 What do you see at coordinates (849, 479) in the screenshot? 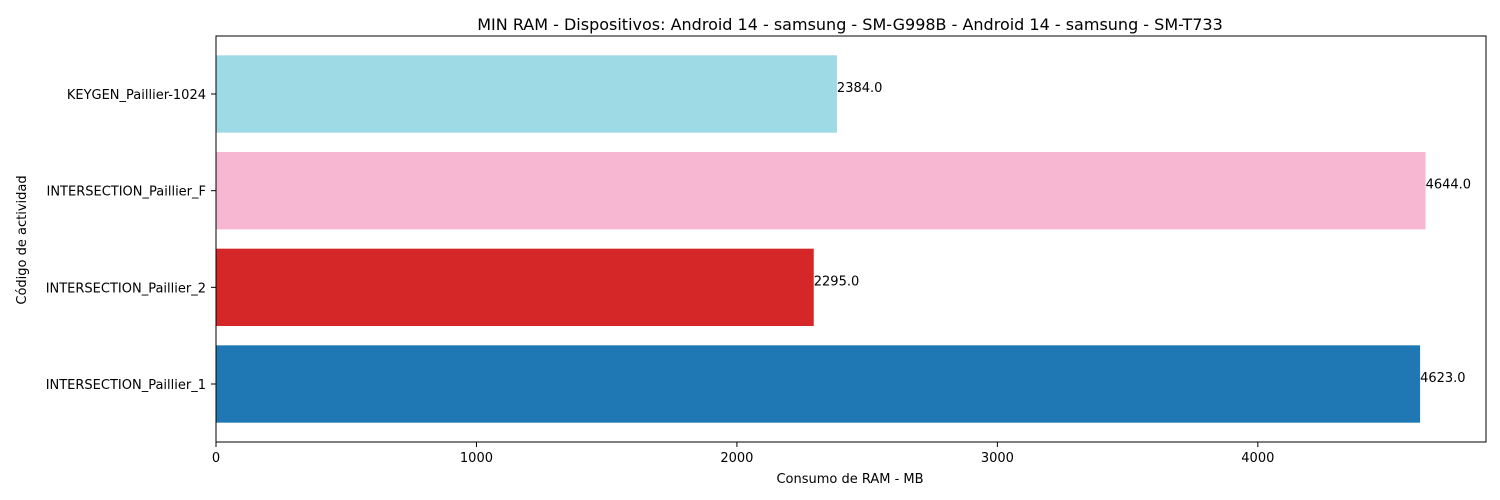
I see `x-axis-label: Consumo de RAM - MB` at bounding box center [849, 479].